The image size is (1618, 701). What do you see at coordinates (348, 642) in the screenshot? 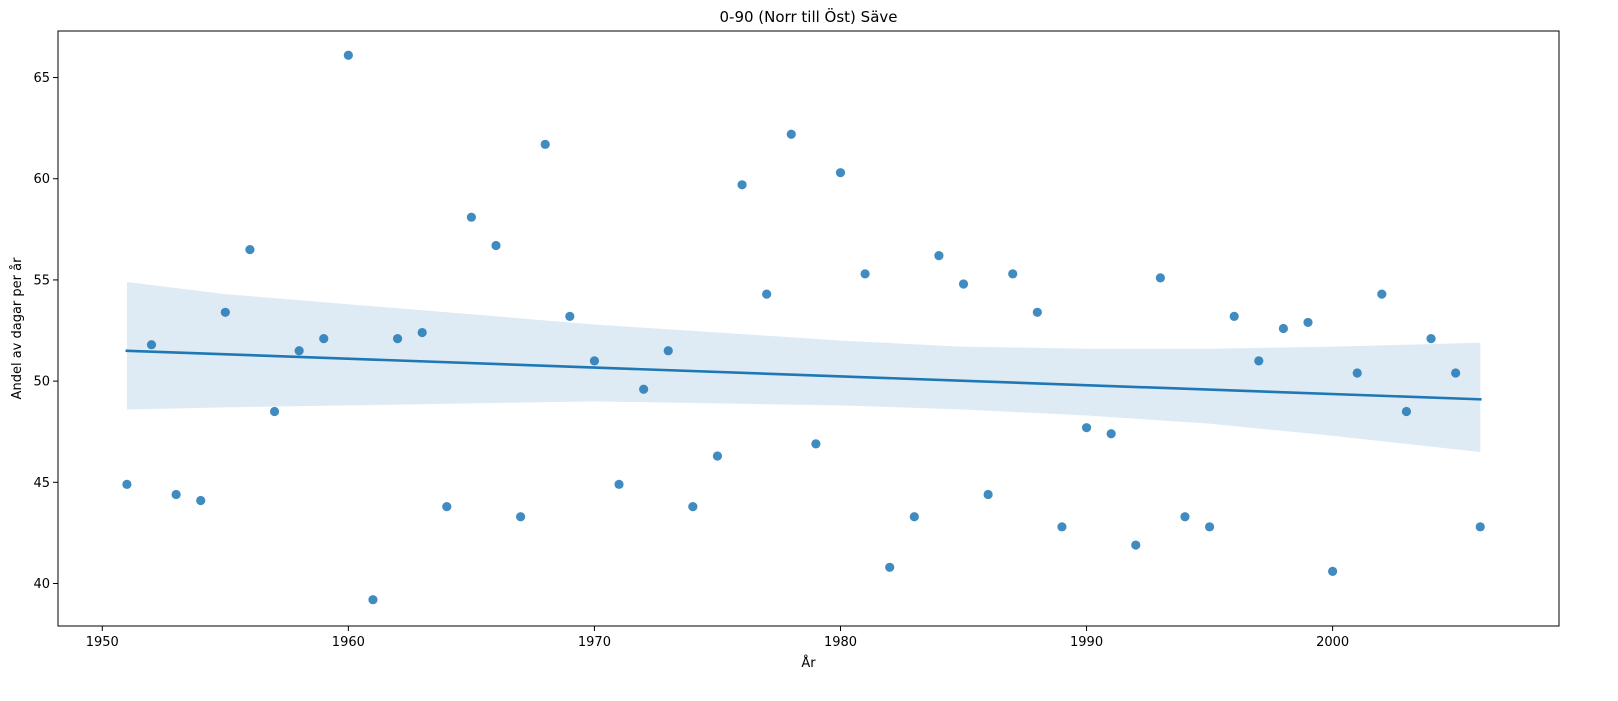
I see `x-tick-label: 1960` at bounding box center [348, 642].